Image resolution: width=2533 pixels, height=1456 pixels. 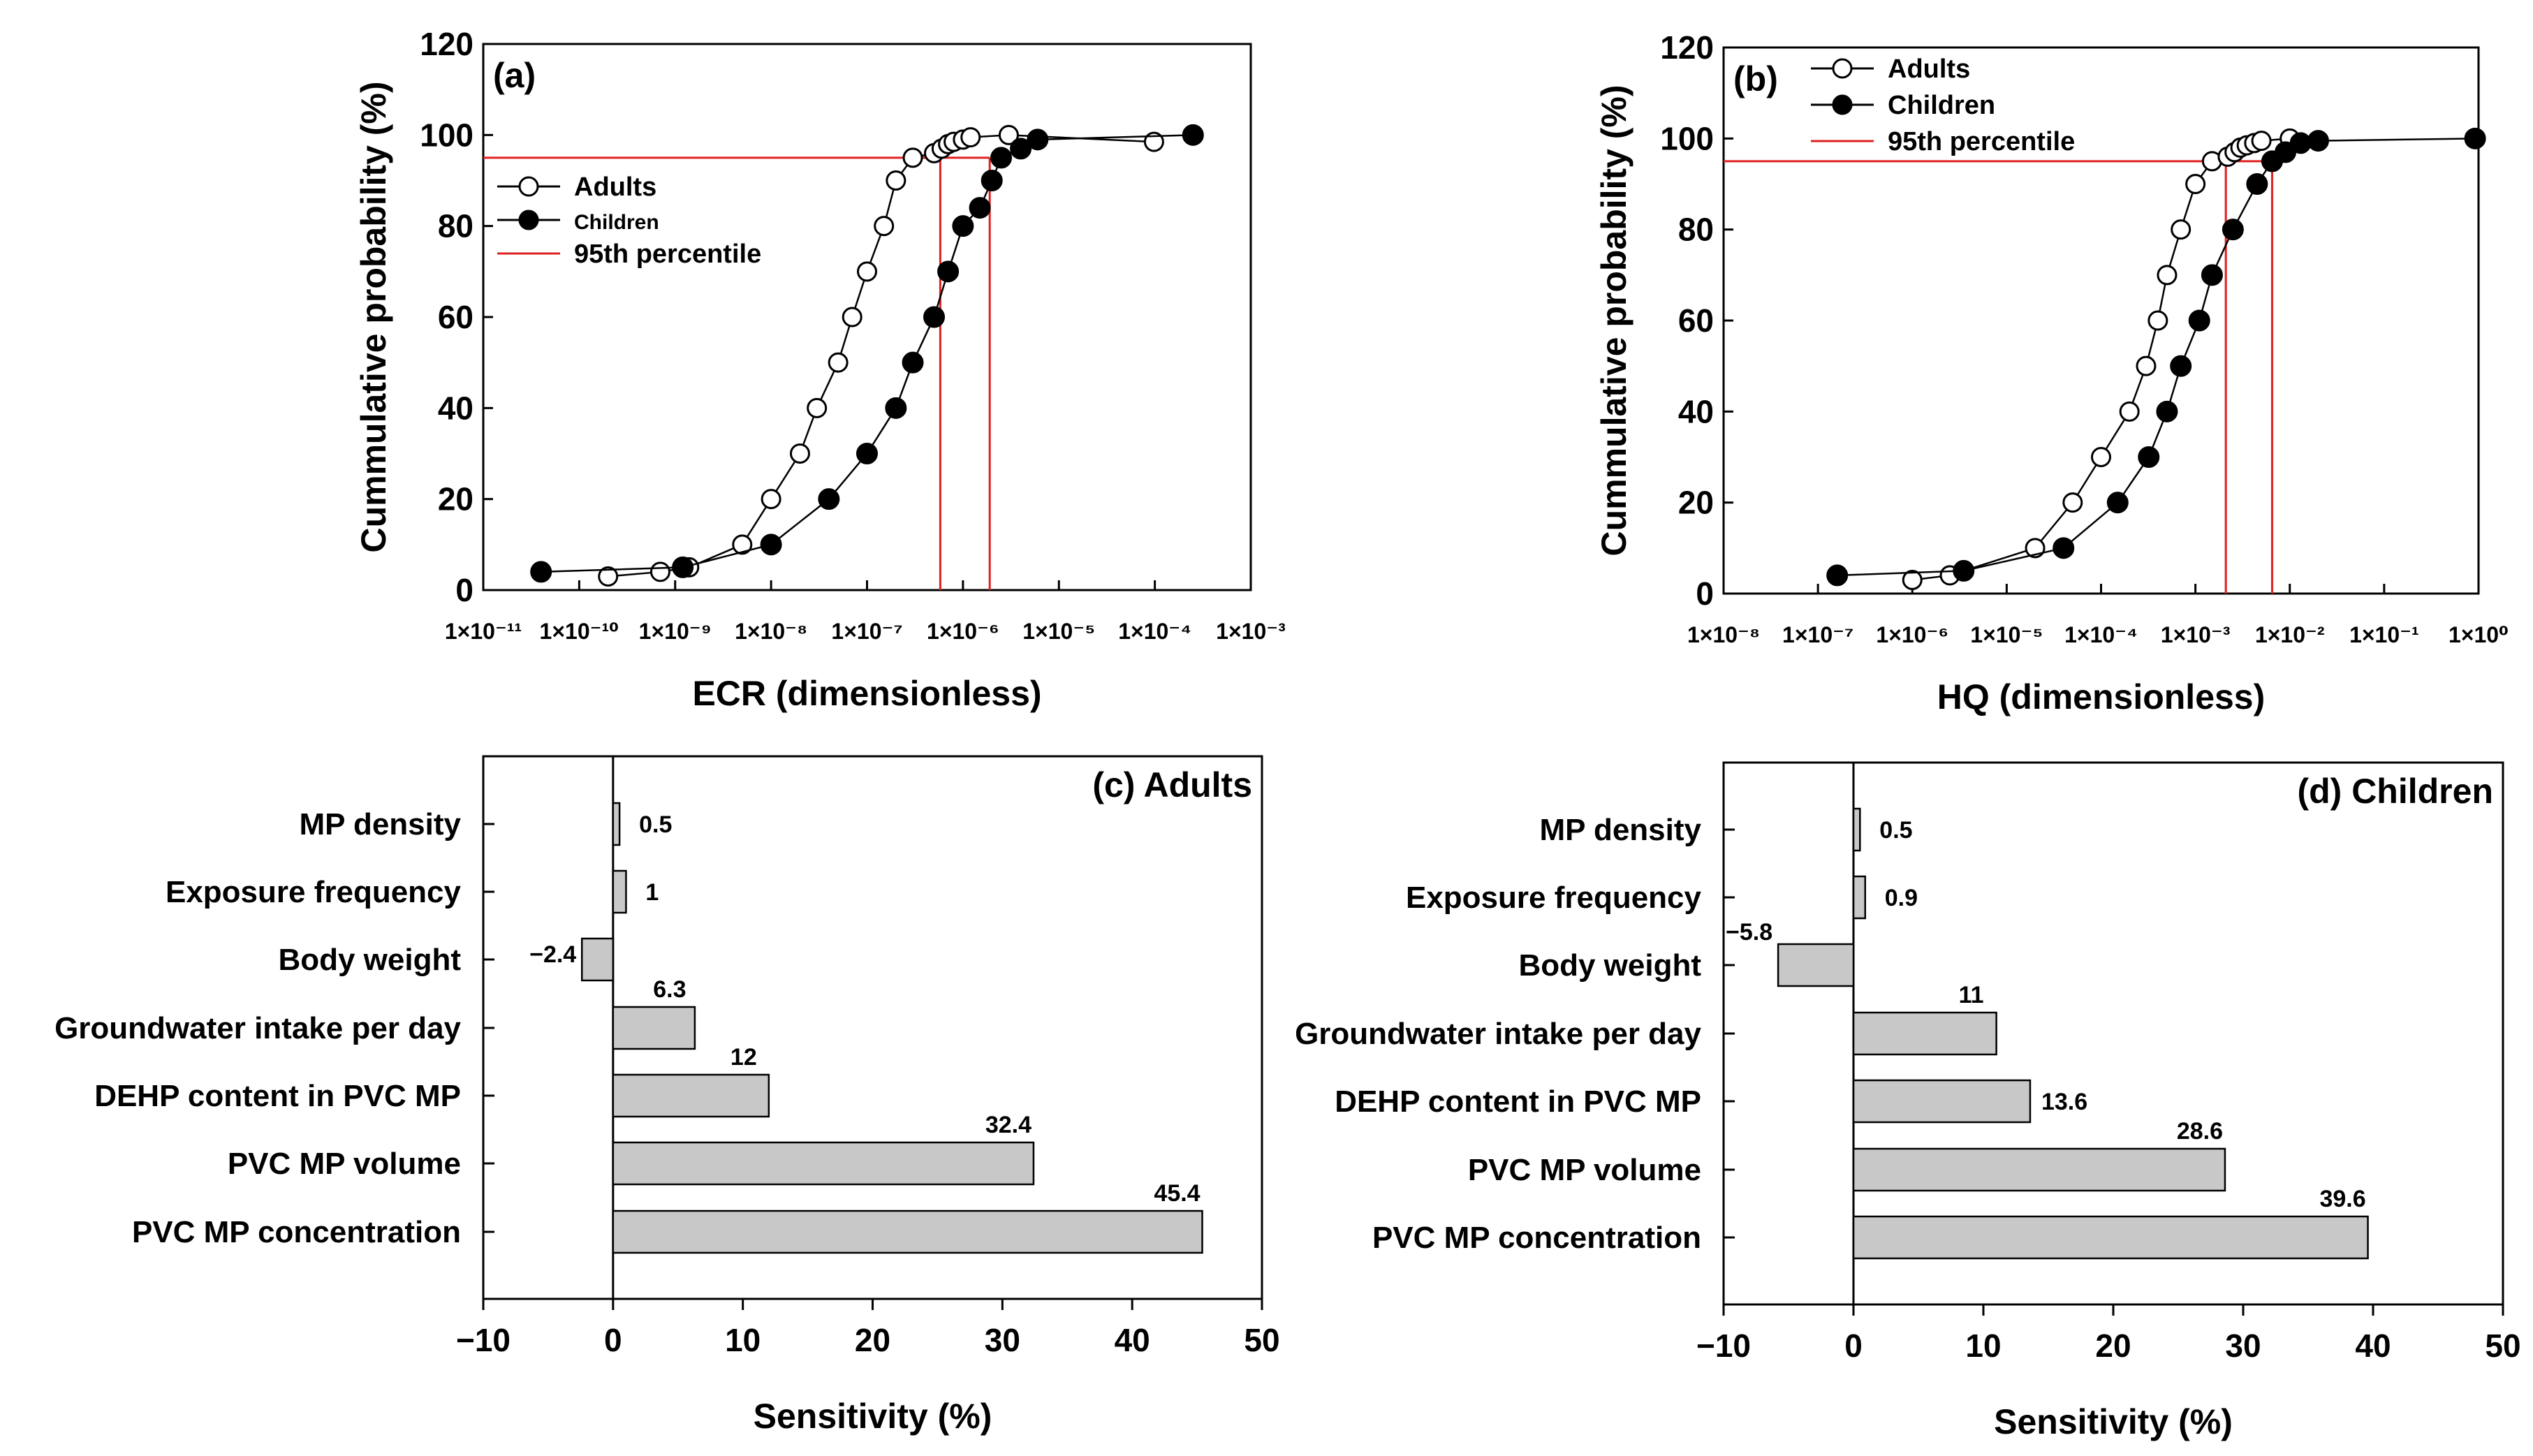 I want to click on x-tick-label: 30, so click(x=1002, y=1340).